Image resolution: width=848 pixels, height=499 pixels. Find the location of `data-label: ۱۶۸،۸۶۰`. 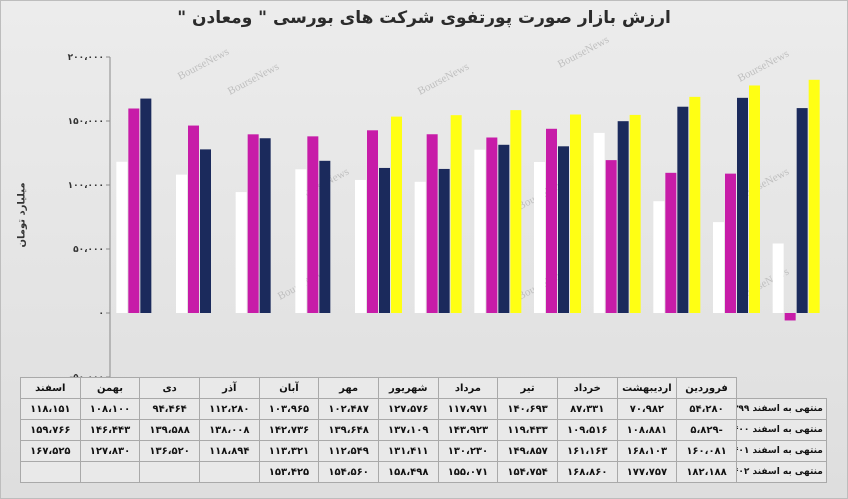

data-label: ۱۶۸،۸۶۰ is located at coordinates (587, 472).